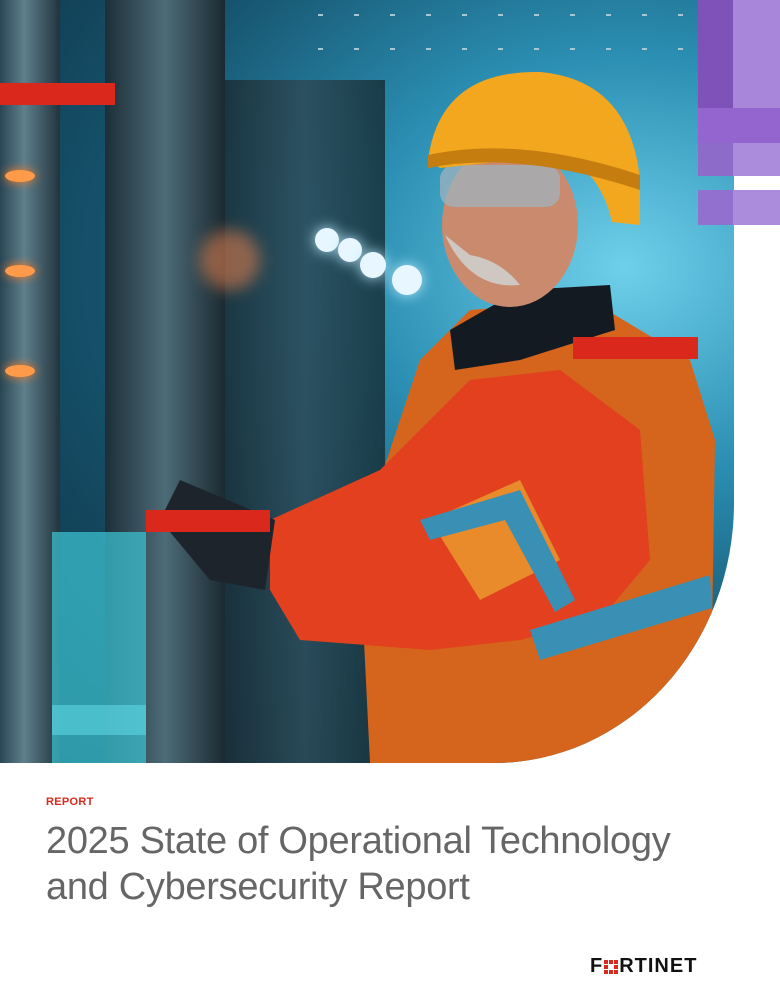 Image resolution: width=780 pixels, height=996 pixels. What do you see at coordinates (258, 887) in the screenshot?
I see `title-line-2: and Cybersecurity Report` at bounding box center [258, 887].